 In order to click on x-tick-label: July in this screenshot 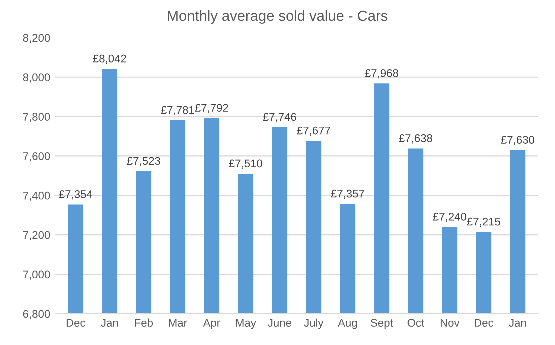, I will do `click(314, 324)`.